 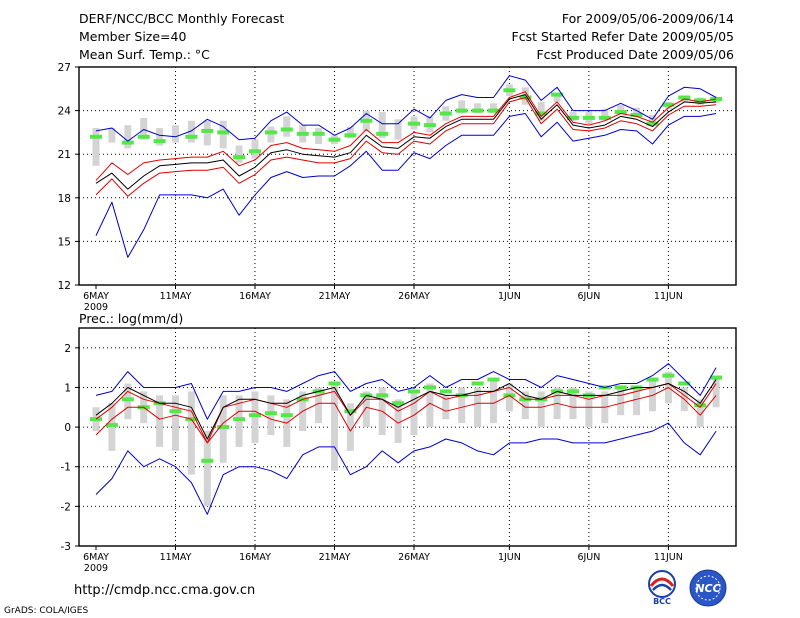 I want to click on precip-xtick-label-3: 21MAY, so click(x=335, y=557).